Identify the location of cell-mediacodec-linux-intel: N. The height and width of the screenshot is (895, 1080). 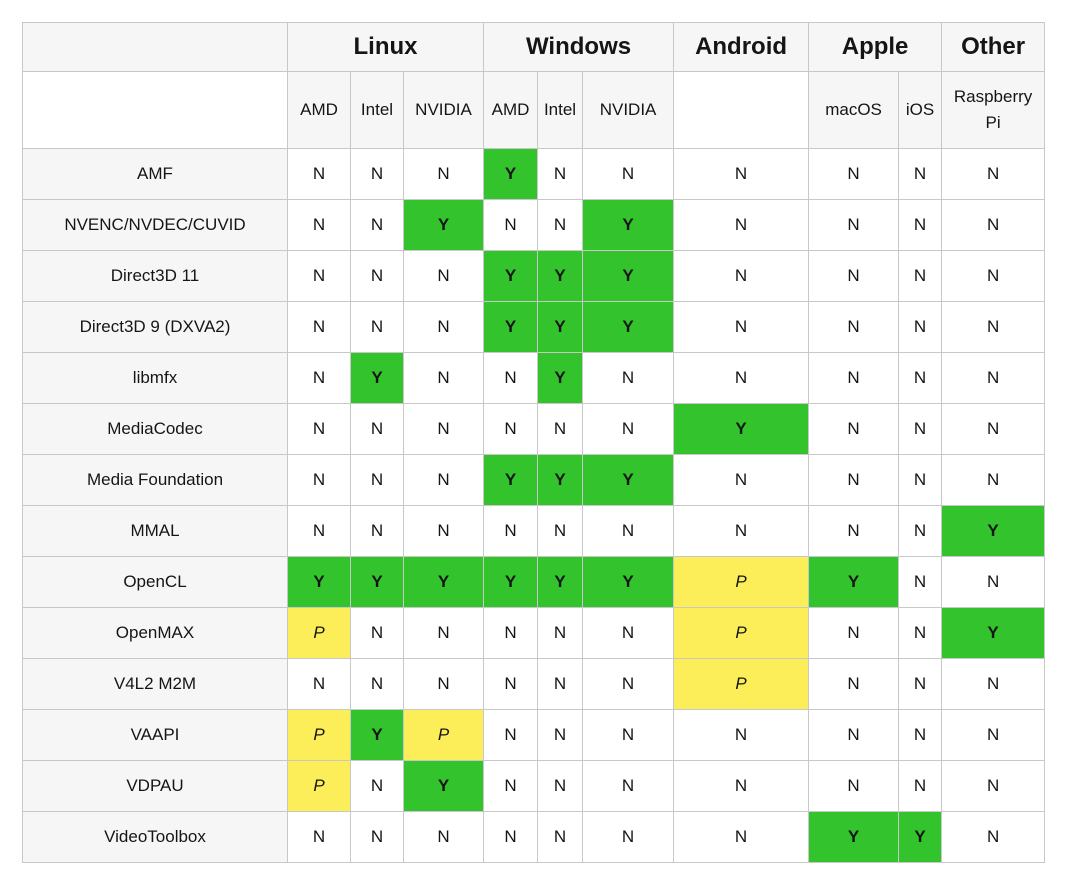
(377, 429).